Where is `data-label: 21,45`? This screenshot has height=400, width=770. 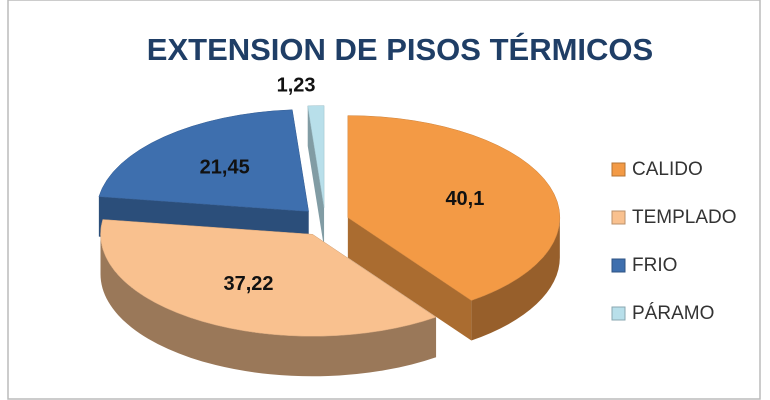
data-label: 21,45 is located at coordinates (225, 168).